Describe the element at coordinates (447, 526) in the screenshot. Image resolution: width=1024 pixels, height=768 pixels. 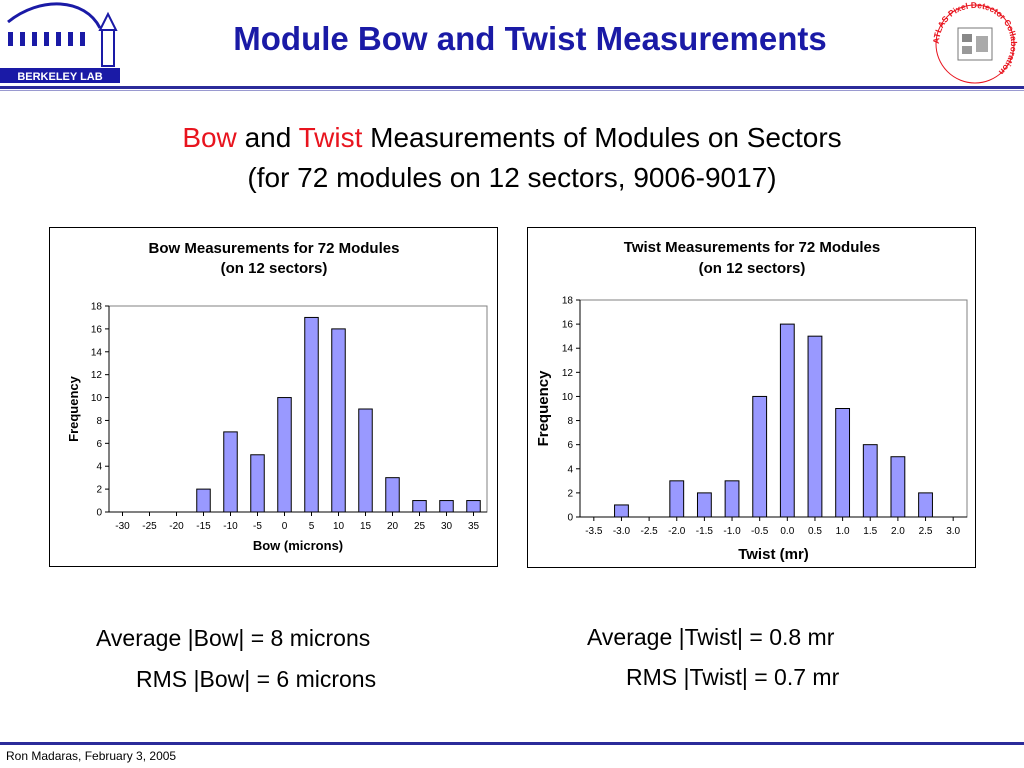
I see `bow-chart-xtick-label: 30` at that location.